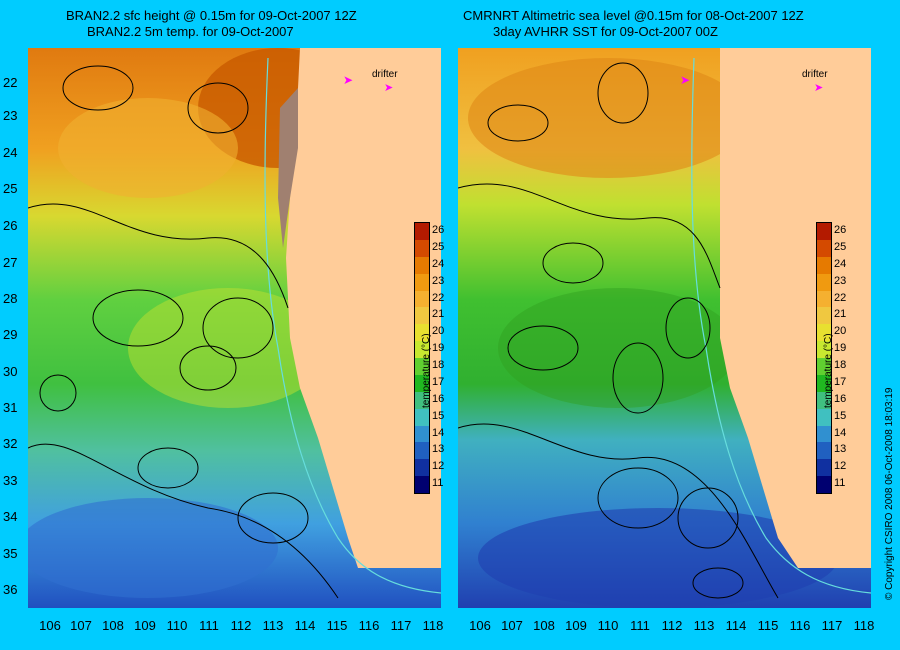 This screenshot has width=900, height=650. What do you see at coordinates (190, 31) in the screenshot?
I see `left-title-line2: BRAN2.2 5m temp. for 09-Oct-2007` at bounding box center [190, 31].